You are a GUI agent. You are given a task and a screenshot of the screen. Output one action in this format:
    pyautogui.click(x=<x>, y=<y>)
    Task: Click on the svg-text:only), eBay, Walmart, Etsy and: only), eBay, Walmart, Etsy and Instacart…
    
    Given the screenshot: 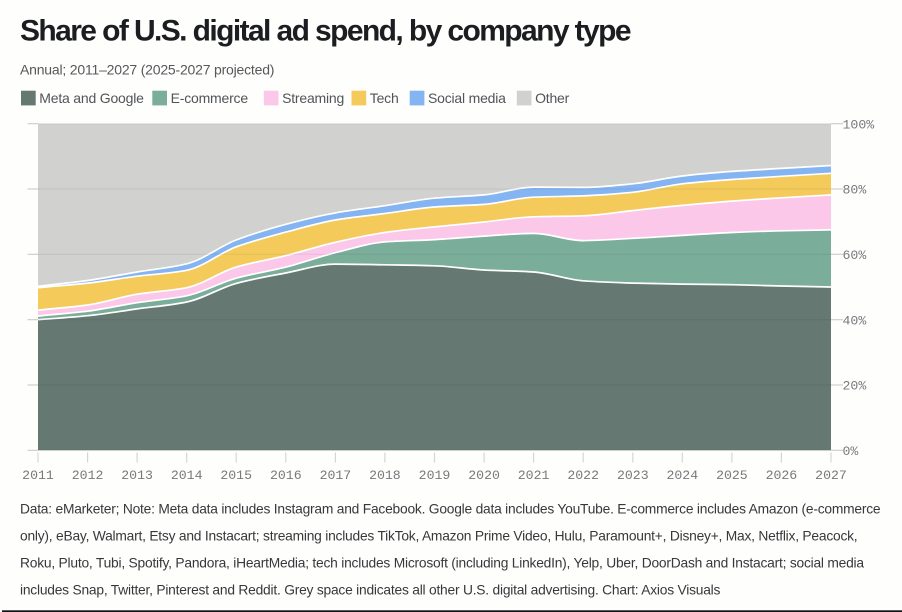 What is the action you would take?
    pyautogui.click(x=438, y=535)
    